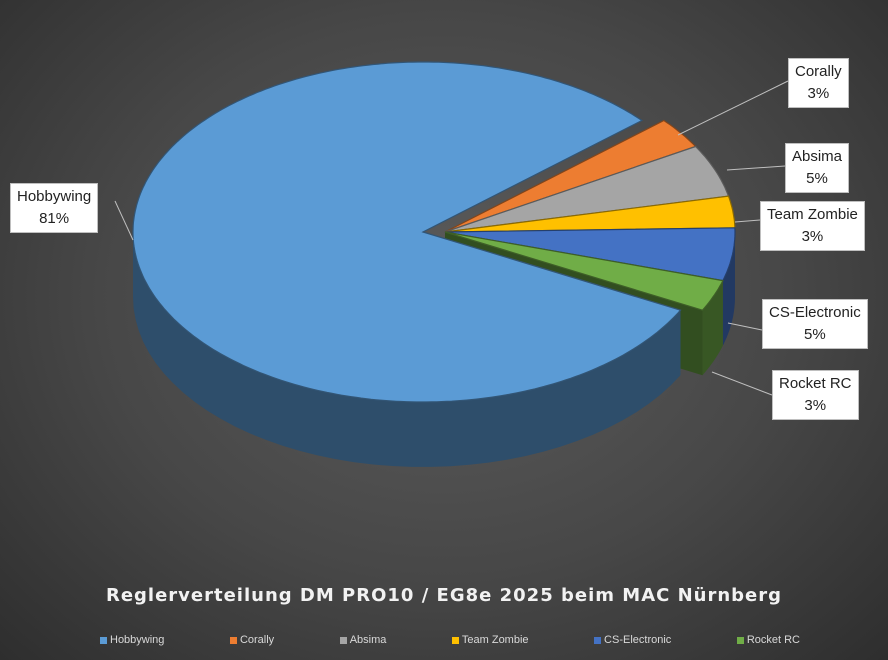 The width and height of the screenshot is (888, 660). I want to click on legend-label: Hobbywing, so click(137, 640).